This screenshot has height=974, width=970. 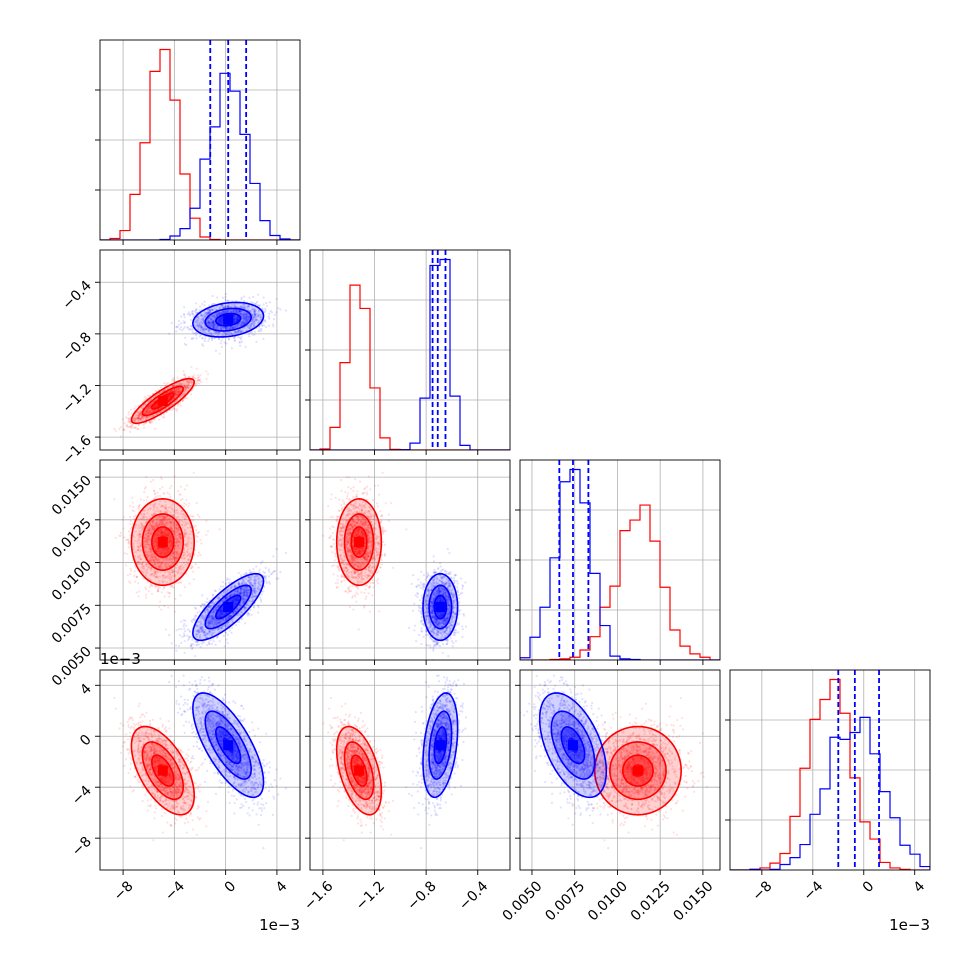 I want to click on y-tick-label: −1.2, so click(x=76, y=398).